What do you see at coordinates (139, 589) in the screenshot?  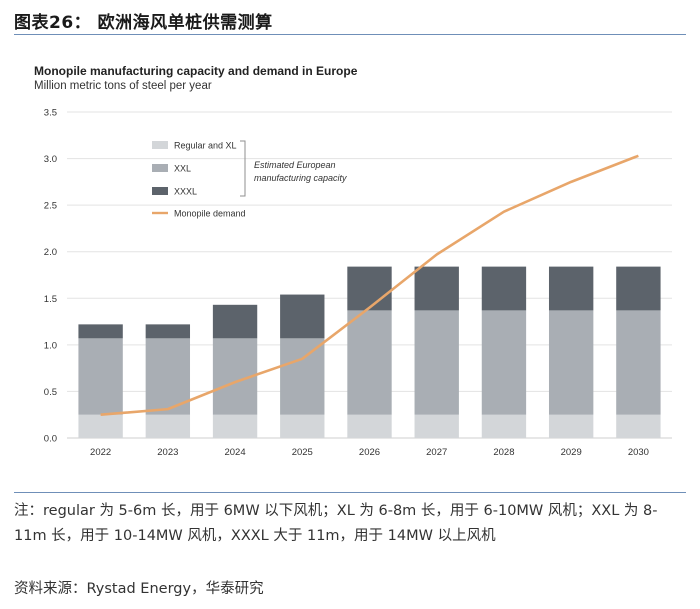 I see `figure-source: 资料来源：Rystad Energy，华泰研究` at bounding box center [139, 589].